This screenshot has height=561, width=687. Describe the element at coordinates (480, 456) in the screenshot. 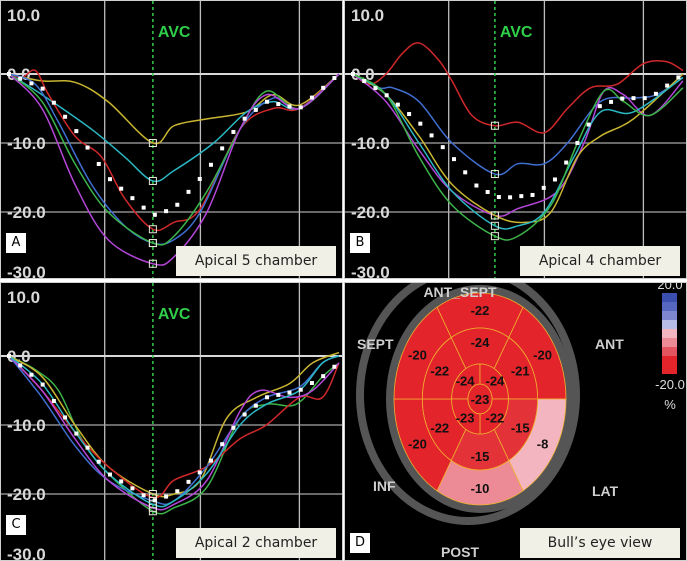

I see `segment-value: -15` at that location.